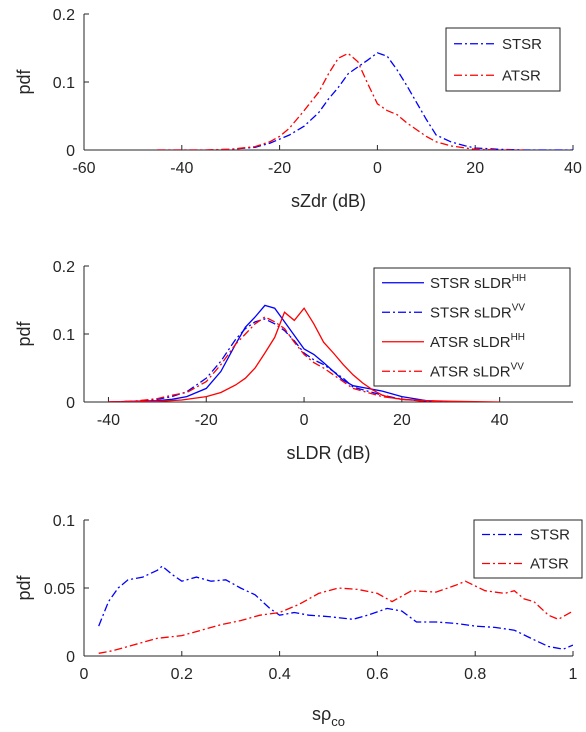 The width and height of the screenshot is (586, 732). What do you see at coordinates (279, 674) in the screenshot?
I see `x-tick-label: 0.4` at bounding box center [279, 674].